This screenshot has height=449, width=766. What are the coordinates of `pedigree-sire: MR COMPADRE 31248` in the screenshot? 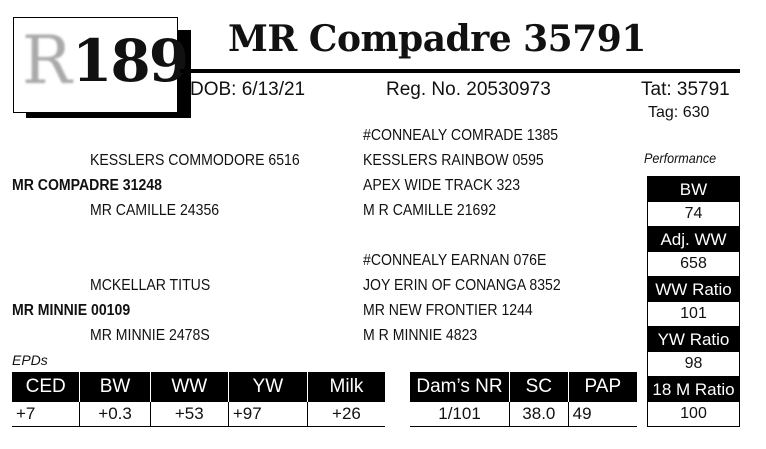 It's located at (87, 185).